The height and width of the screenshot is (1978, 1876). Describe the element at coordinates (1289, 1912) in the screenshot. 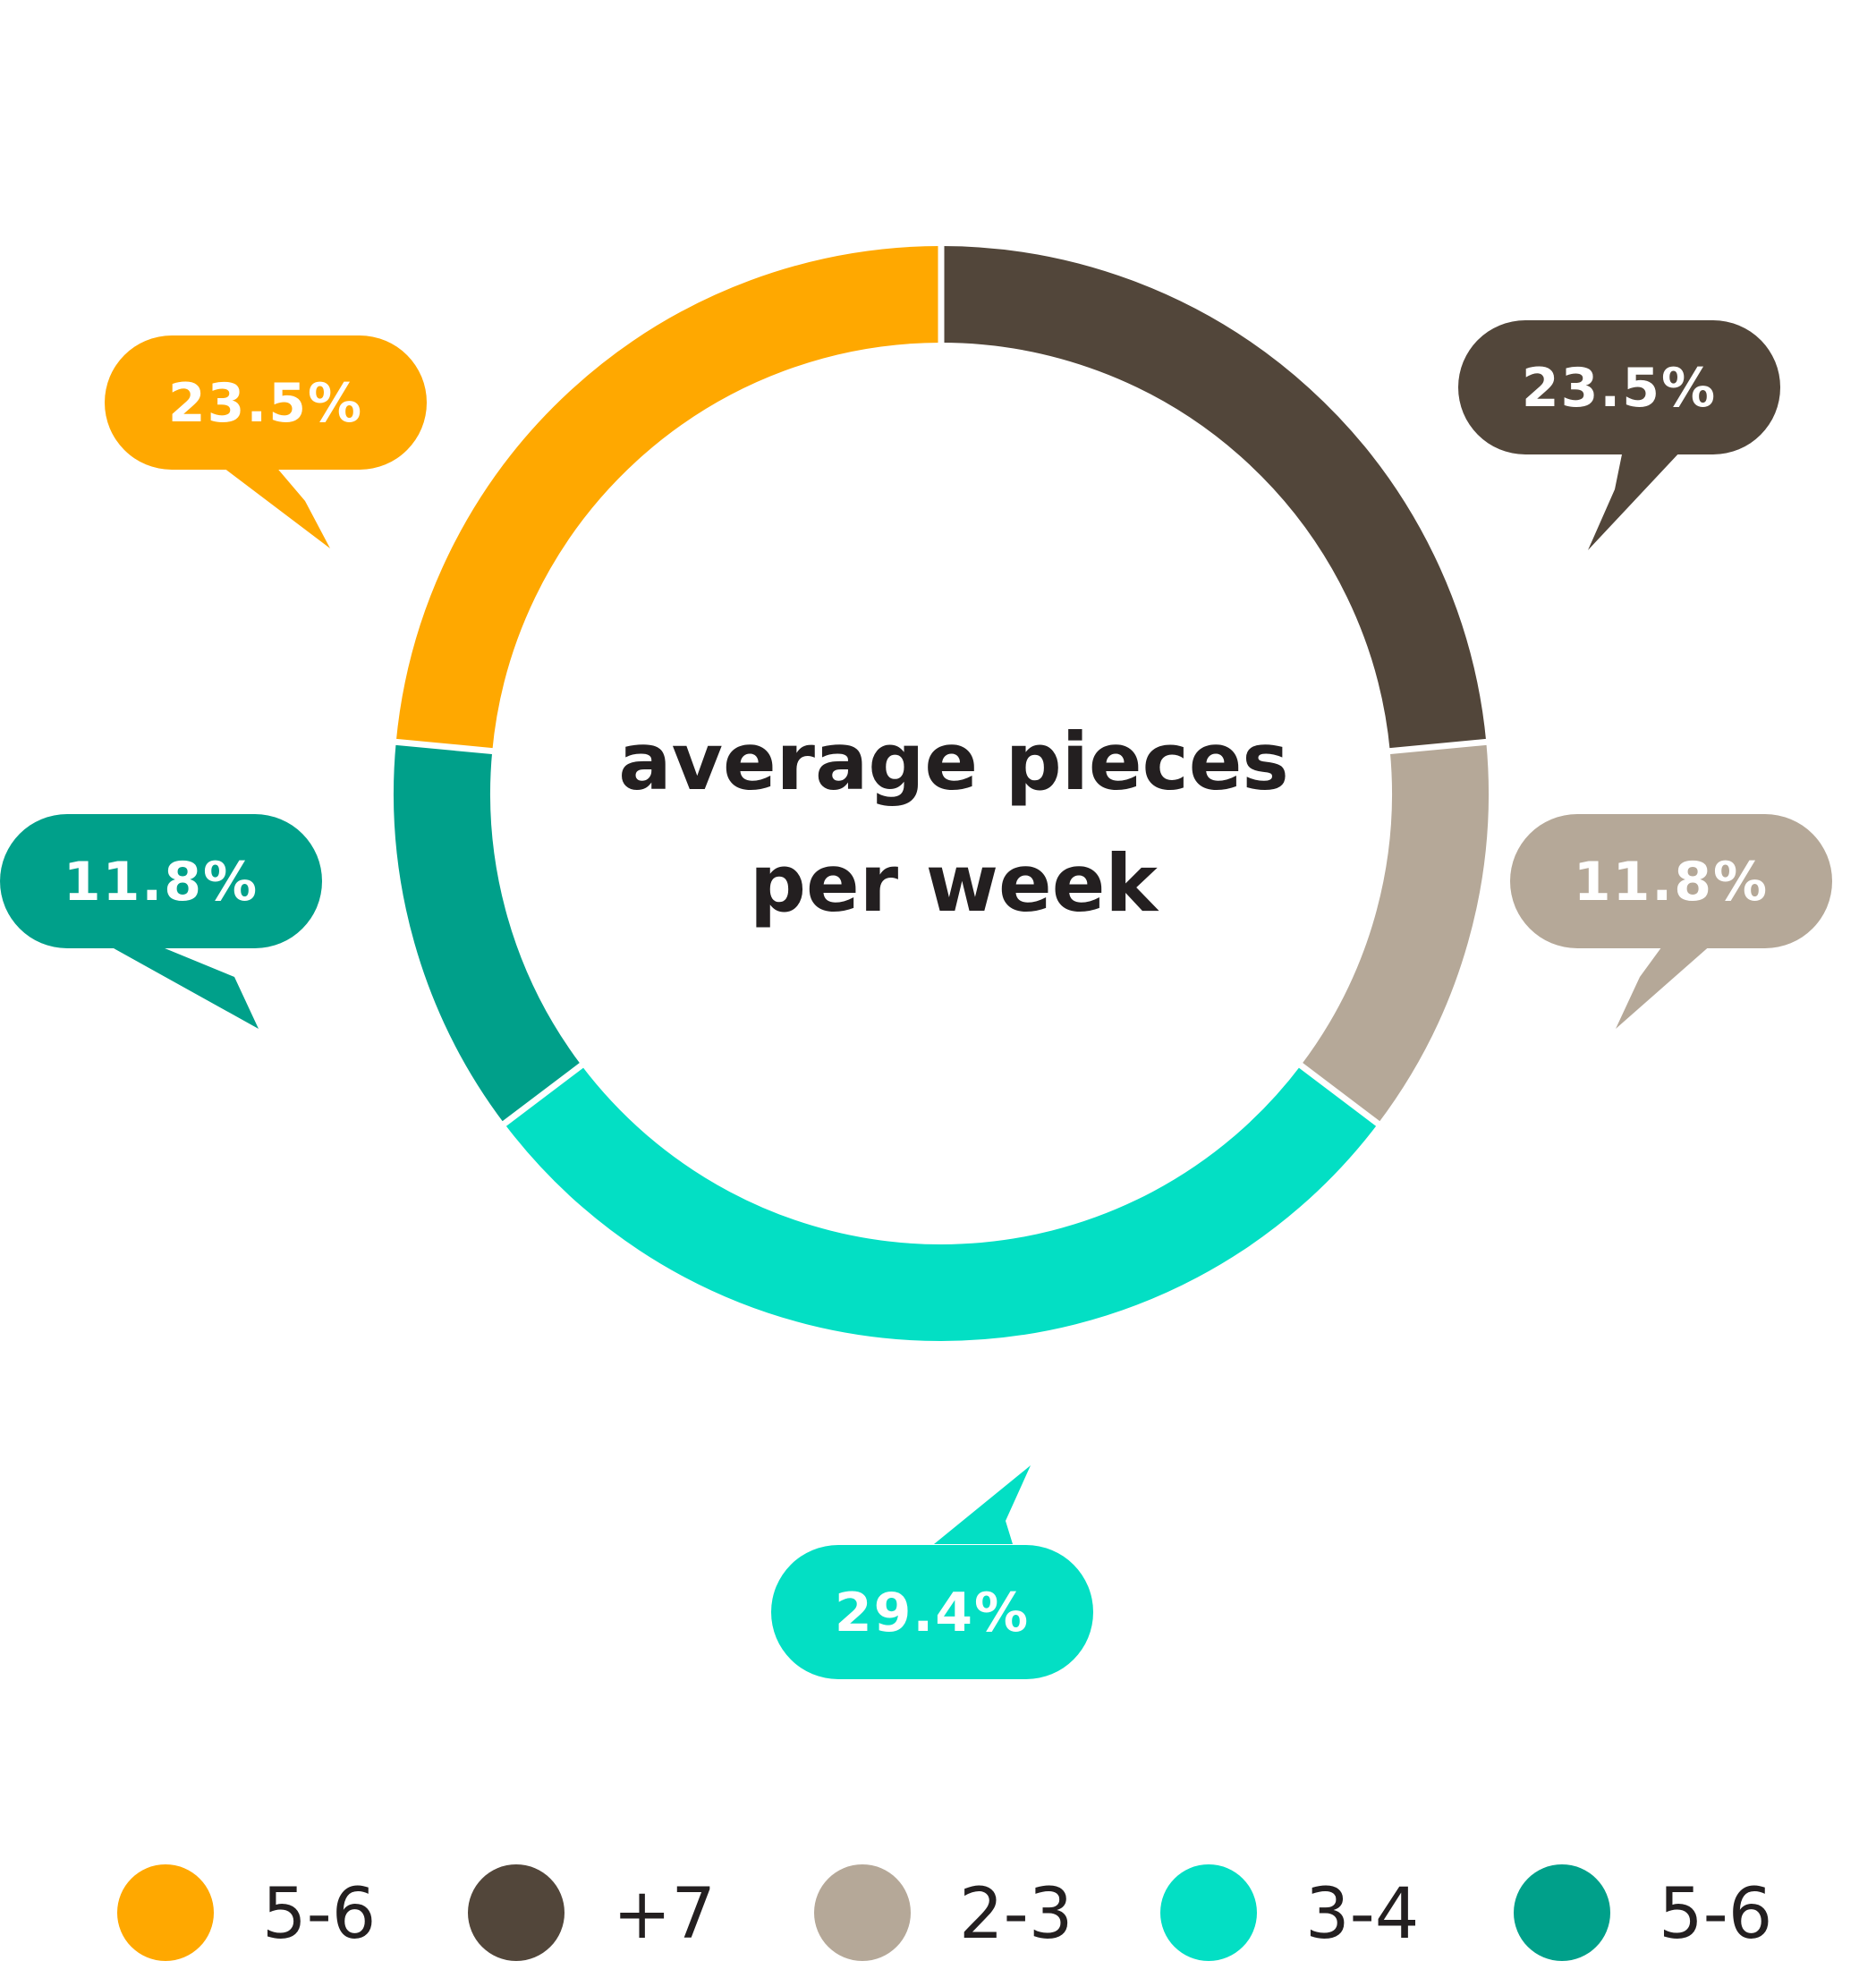

I see `legend-item-4: 3-4` at that location.